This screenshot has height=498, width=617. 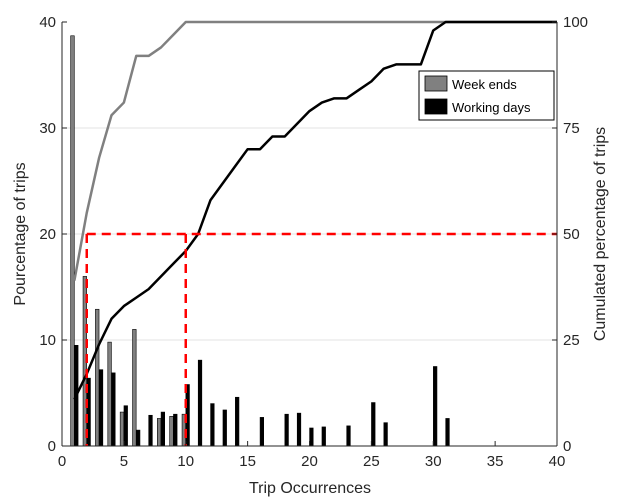 I want to click on y2-tick-label-4: 100, so click(x=575, y=22).